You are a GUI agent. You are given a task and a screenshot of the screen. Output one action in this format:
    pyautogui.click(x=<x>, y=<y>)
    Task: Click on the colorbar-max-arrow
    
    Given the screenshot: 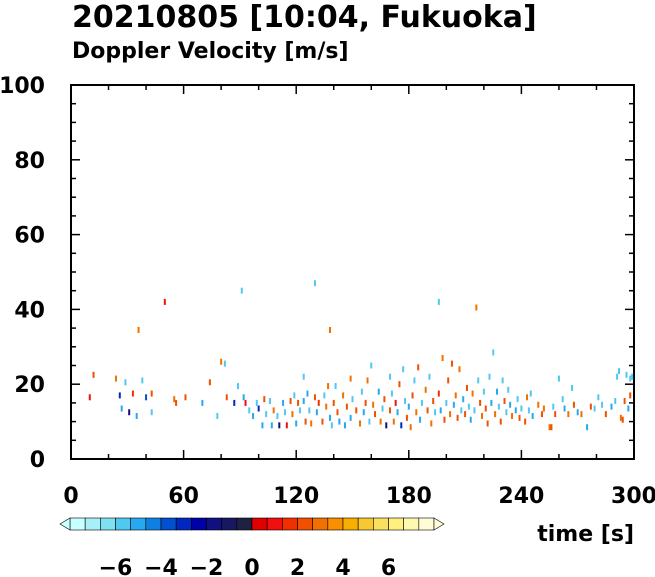 What is the action you would take?
    pyautogui.click(x=439, y=524)
    